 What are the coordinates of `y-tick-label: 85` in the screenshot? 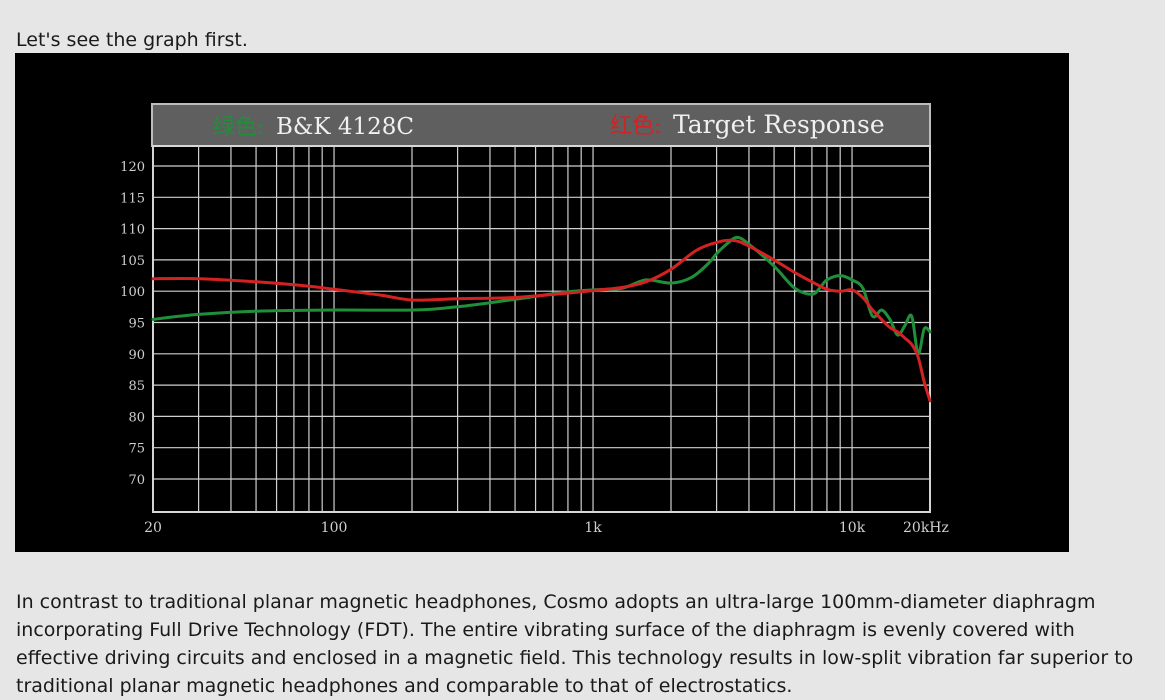 It's located at (136, 386).